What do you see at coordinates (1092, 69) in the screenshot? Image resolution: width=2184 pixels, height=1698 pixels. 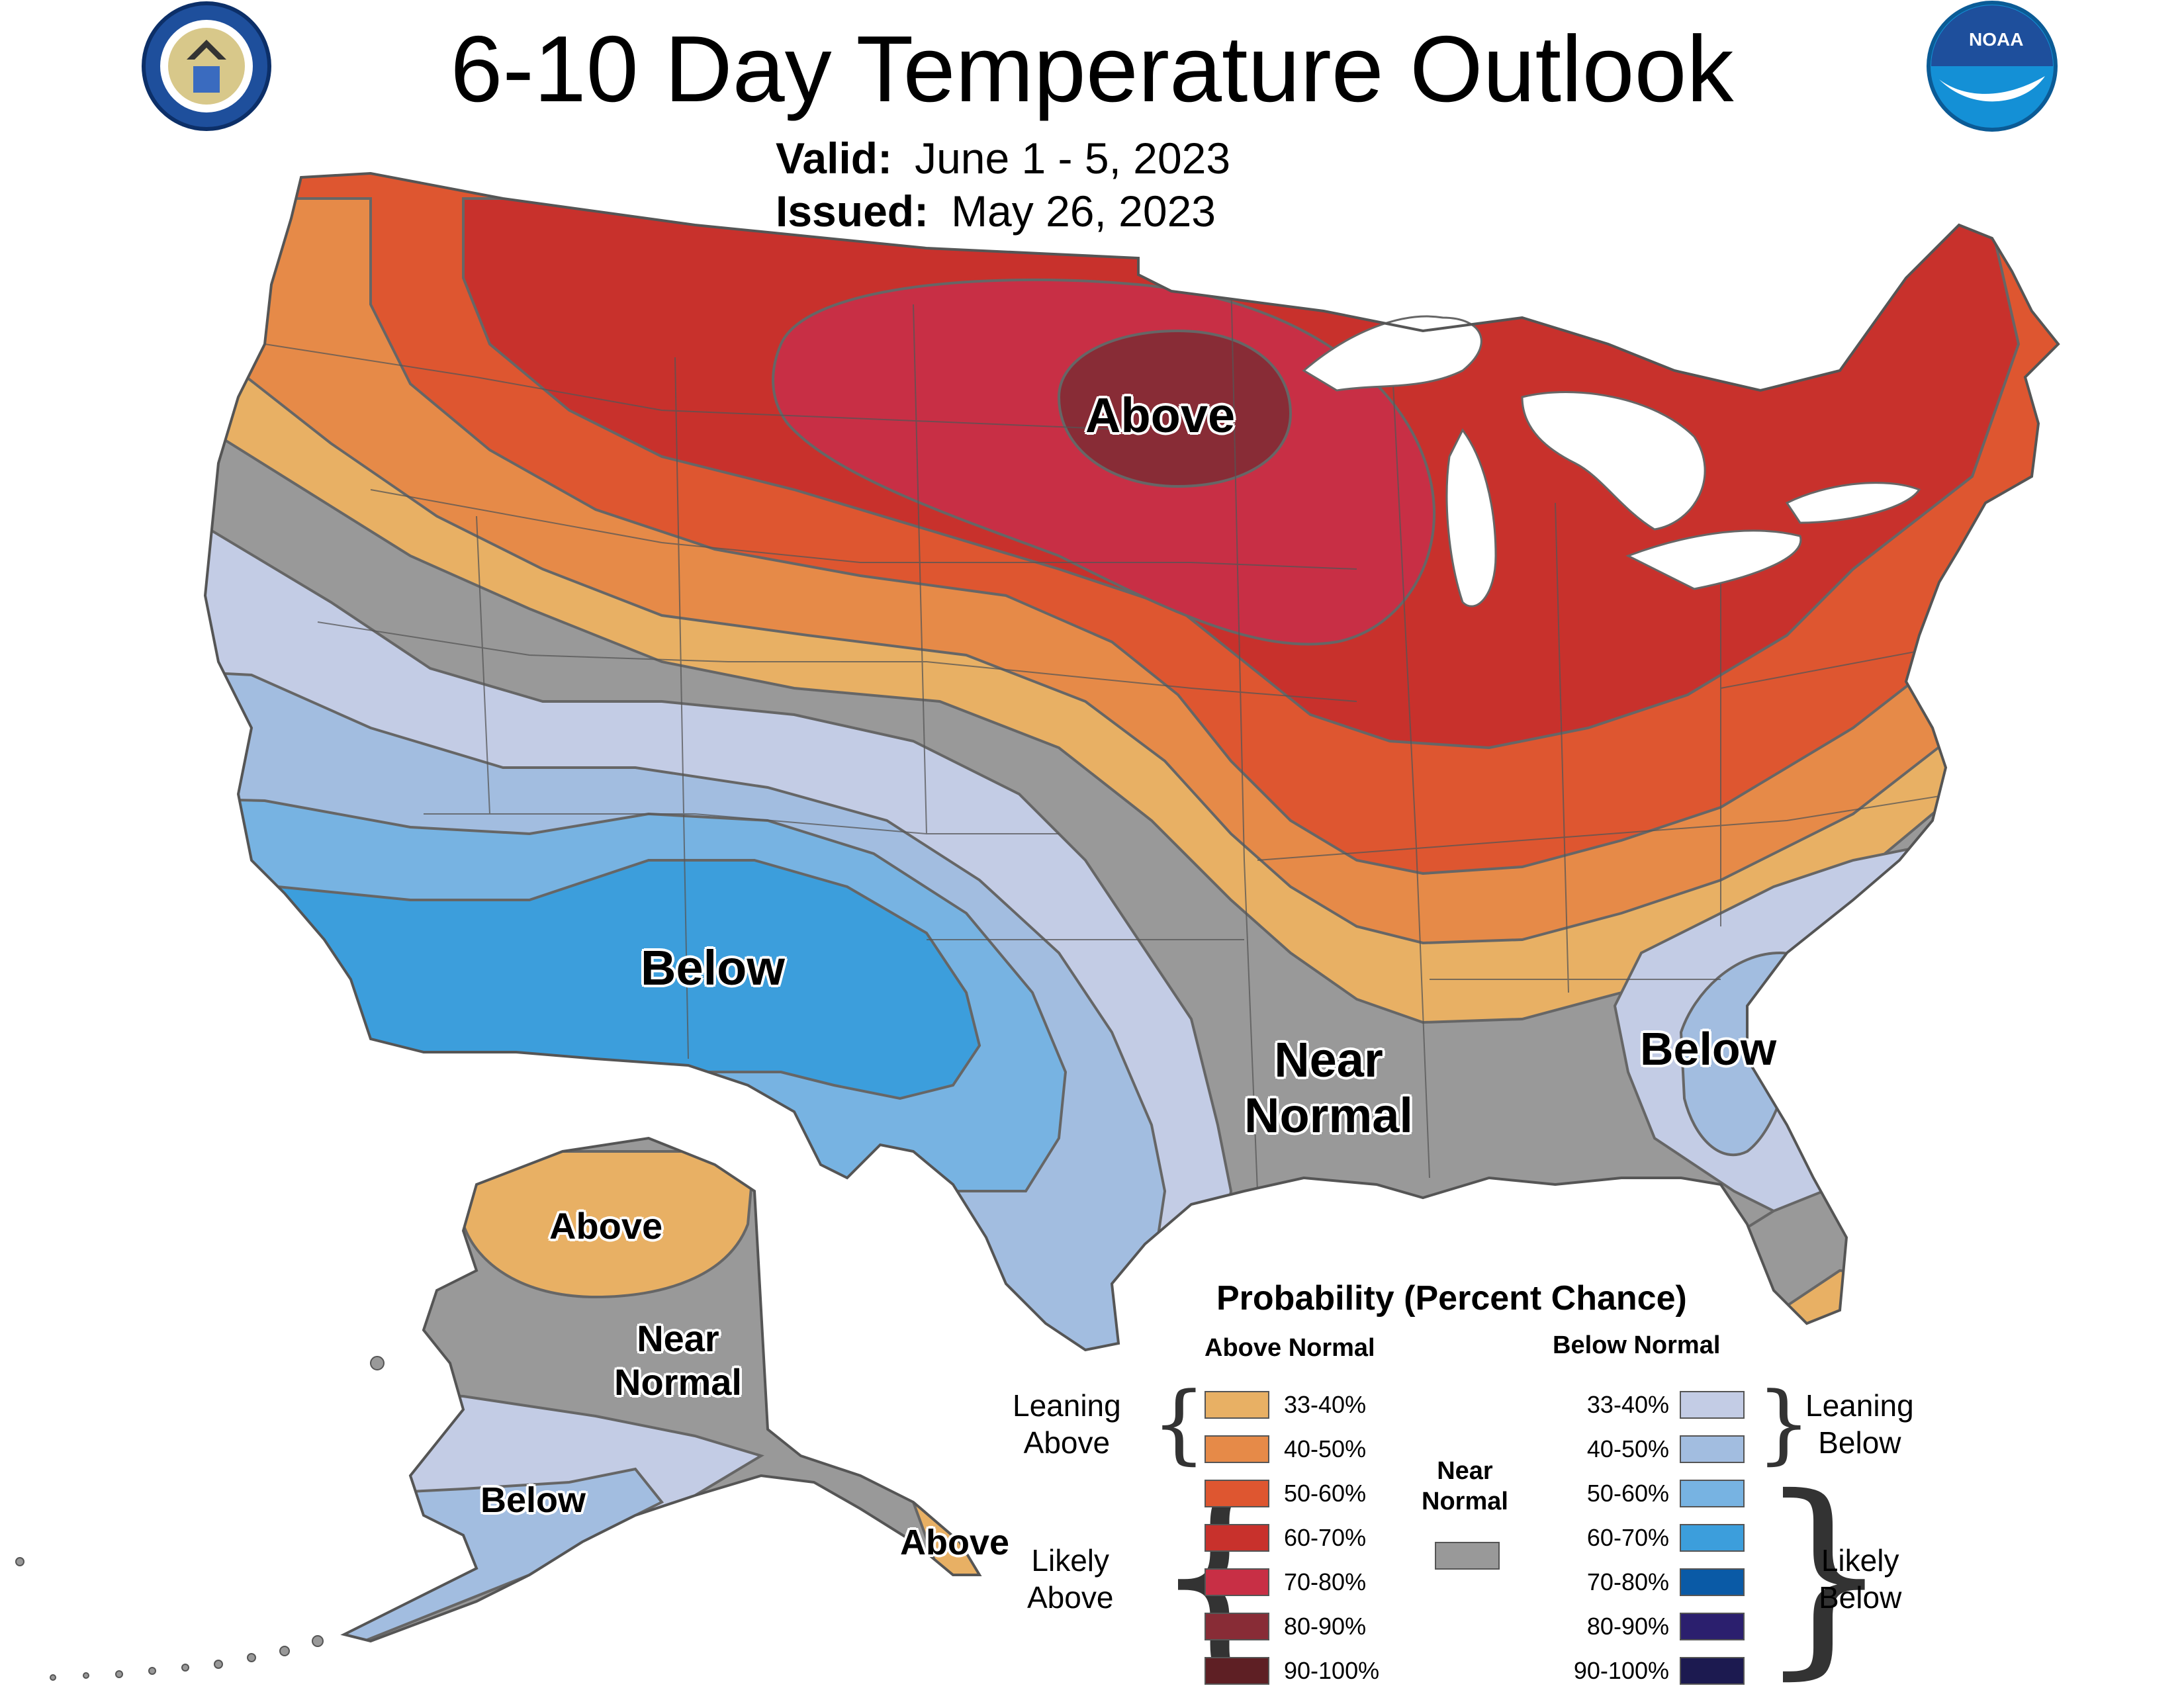 I see `page-title: 6-10 Day Temperature Outlook` at bounding box center [1092, 69].